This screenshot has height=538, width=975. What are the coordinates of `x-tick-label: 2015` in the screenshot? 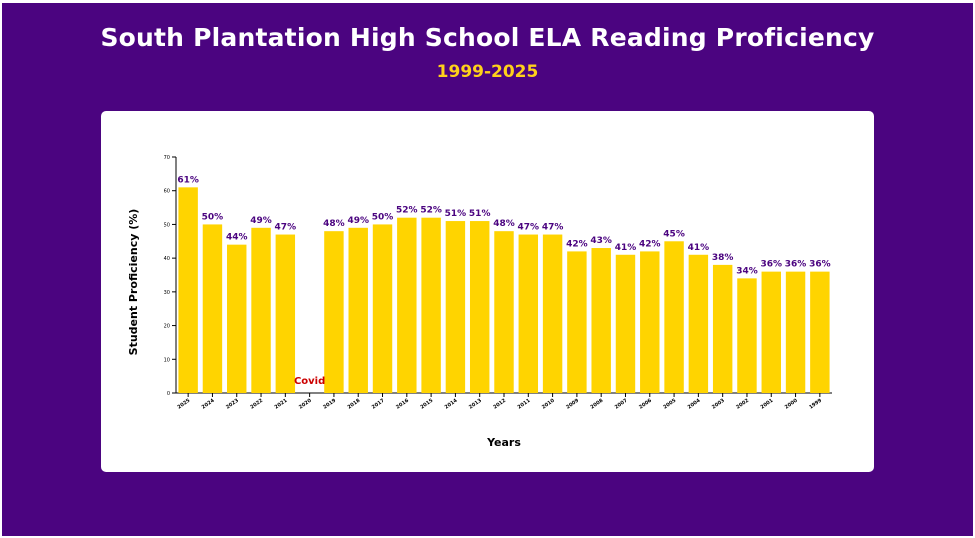 It's located at (426, 403).